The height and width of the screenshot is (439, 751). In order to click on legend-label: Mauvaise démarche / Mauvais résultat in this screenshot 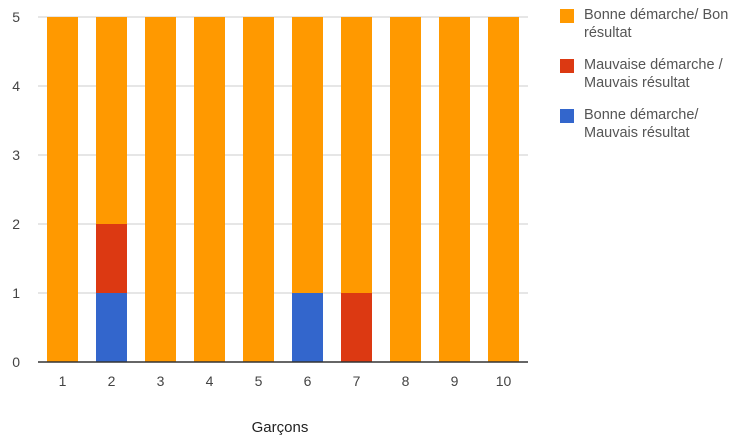, I will do `click(653, 74)`.